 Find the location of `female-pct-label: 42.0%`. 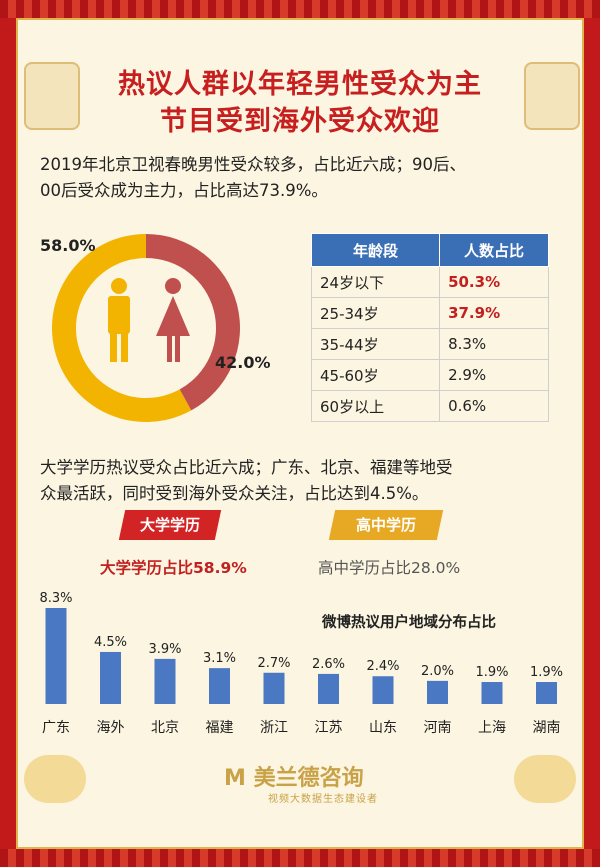

female-pct-label: 42.0% is located at coordinates (243, 362).